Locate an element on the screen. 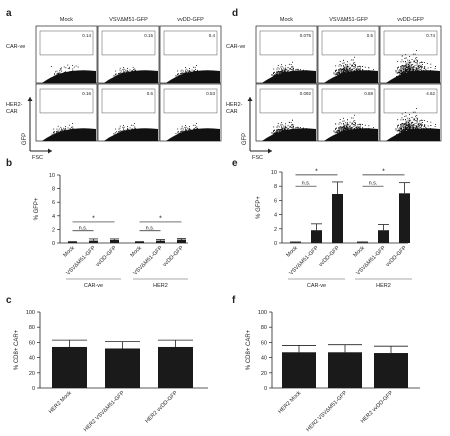 This screenshot has height=436, width=450. group-label: CAR-ve is located at coordinates (316, 286).